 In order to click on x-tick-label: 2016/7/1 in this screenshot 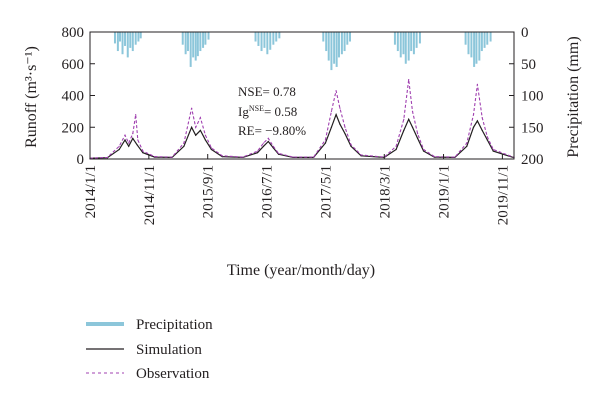, I will do `click(268, 191)`.